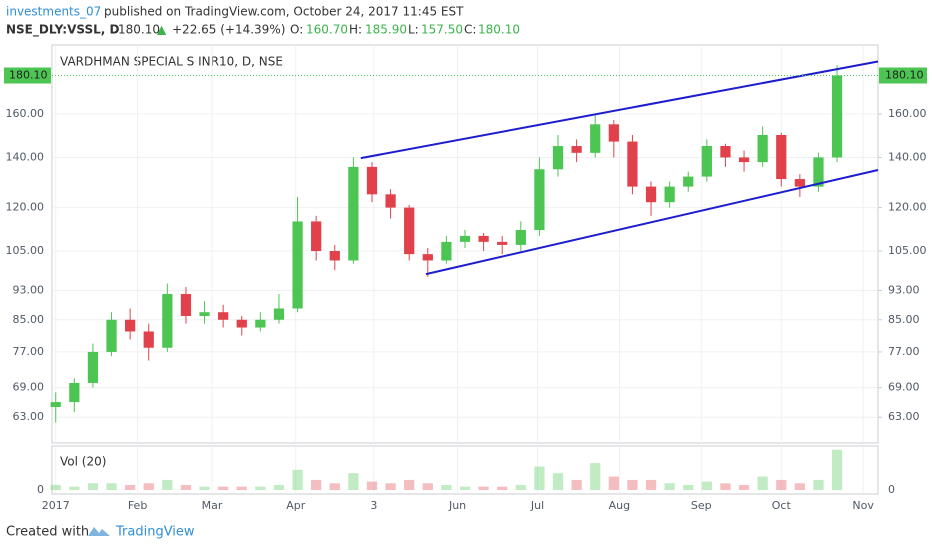  What do you see at coordinates (907, 156) in the screenshot?
I see `y-tick-label: 140.00` at bounding box center [907, 156].